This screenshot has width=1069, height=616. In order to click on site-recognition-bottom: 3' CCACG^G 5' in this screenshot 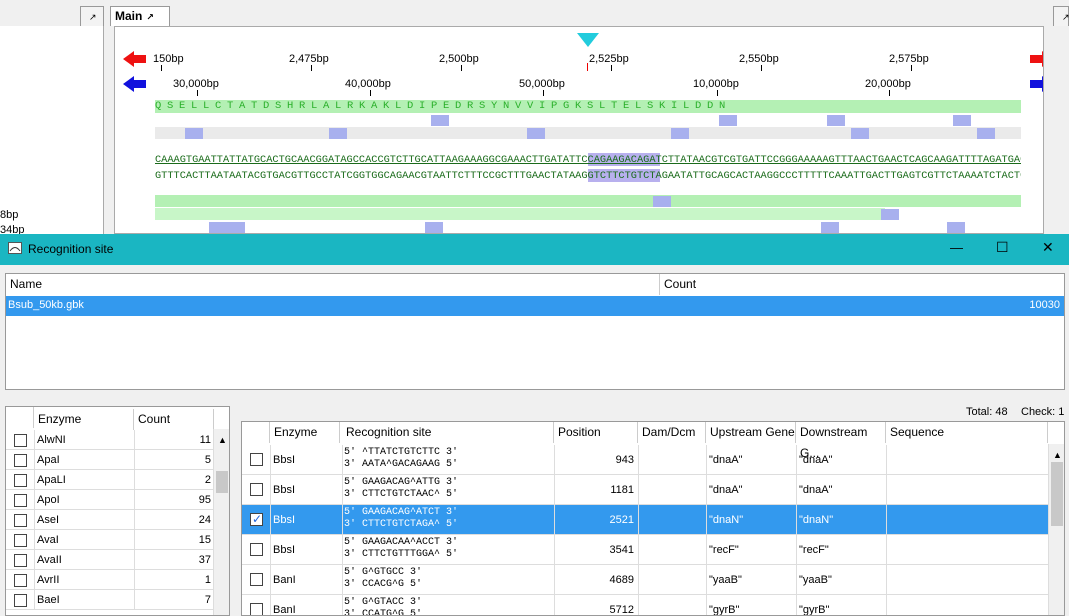, I will do `click(383, 584)`.